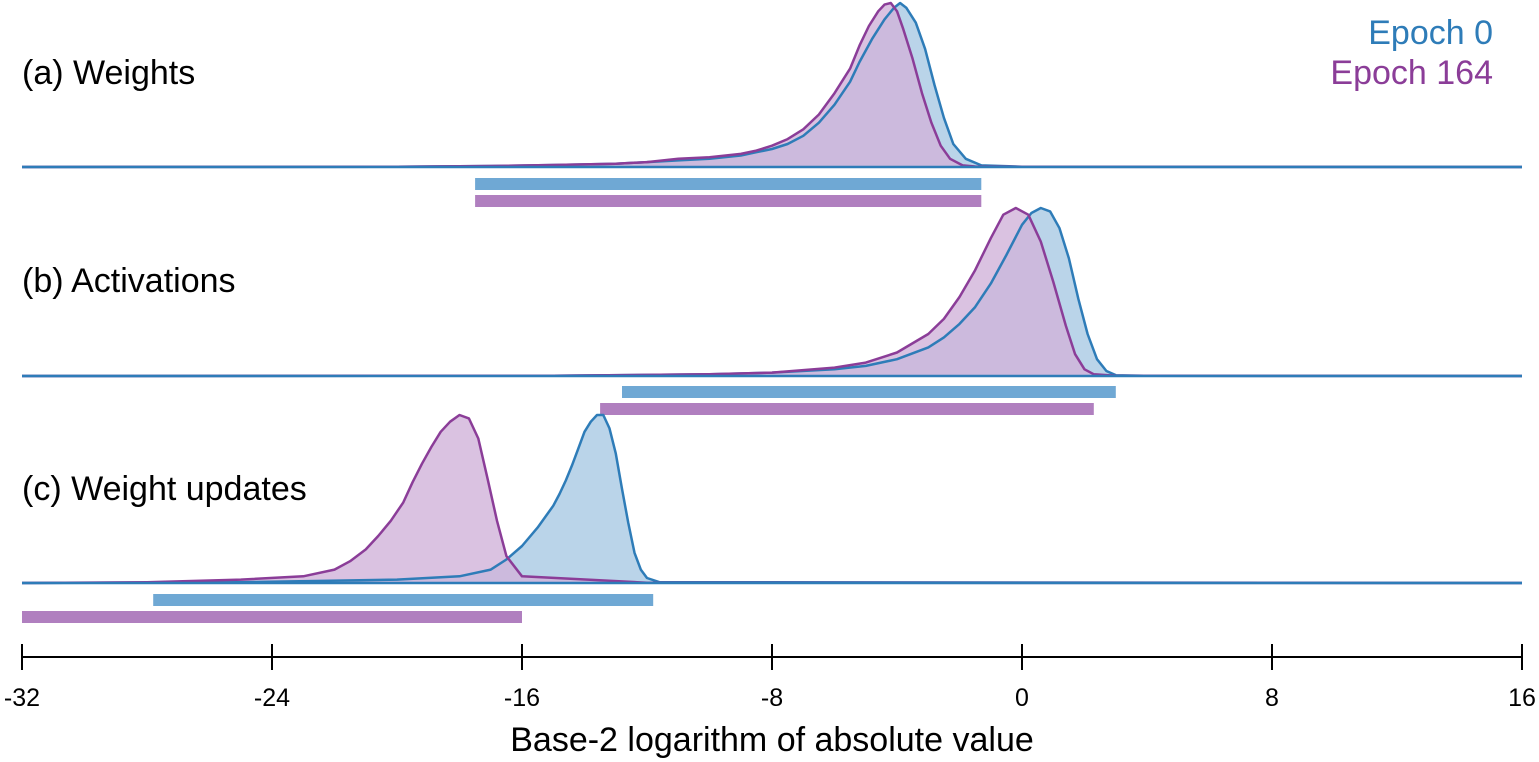 The height and width of the screenshot is (762, 1539). I want to click on panel-label: (c) Weight updates, so click(164, 489).